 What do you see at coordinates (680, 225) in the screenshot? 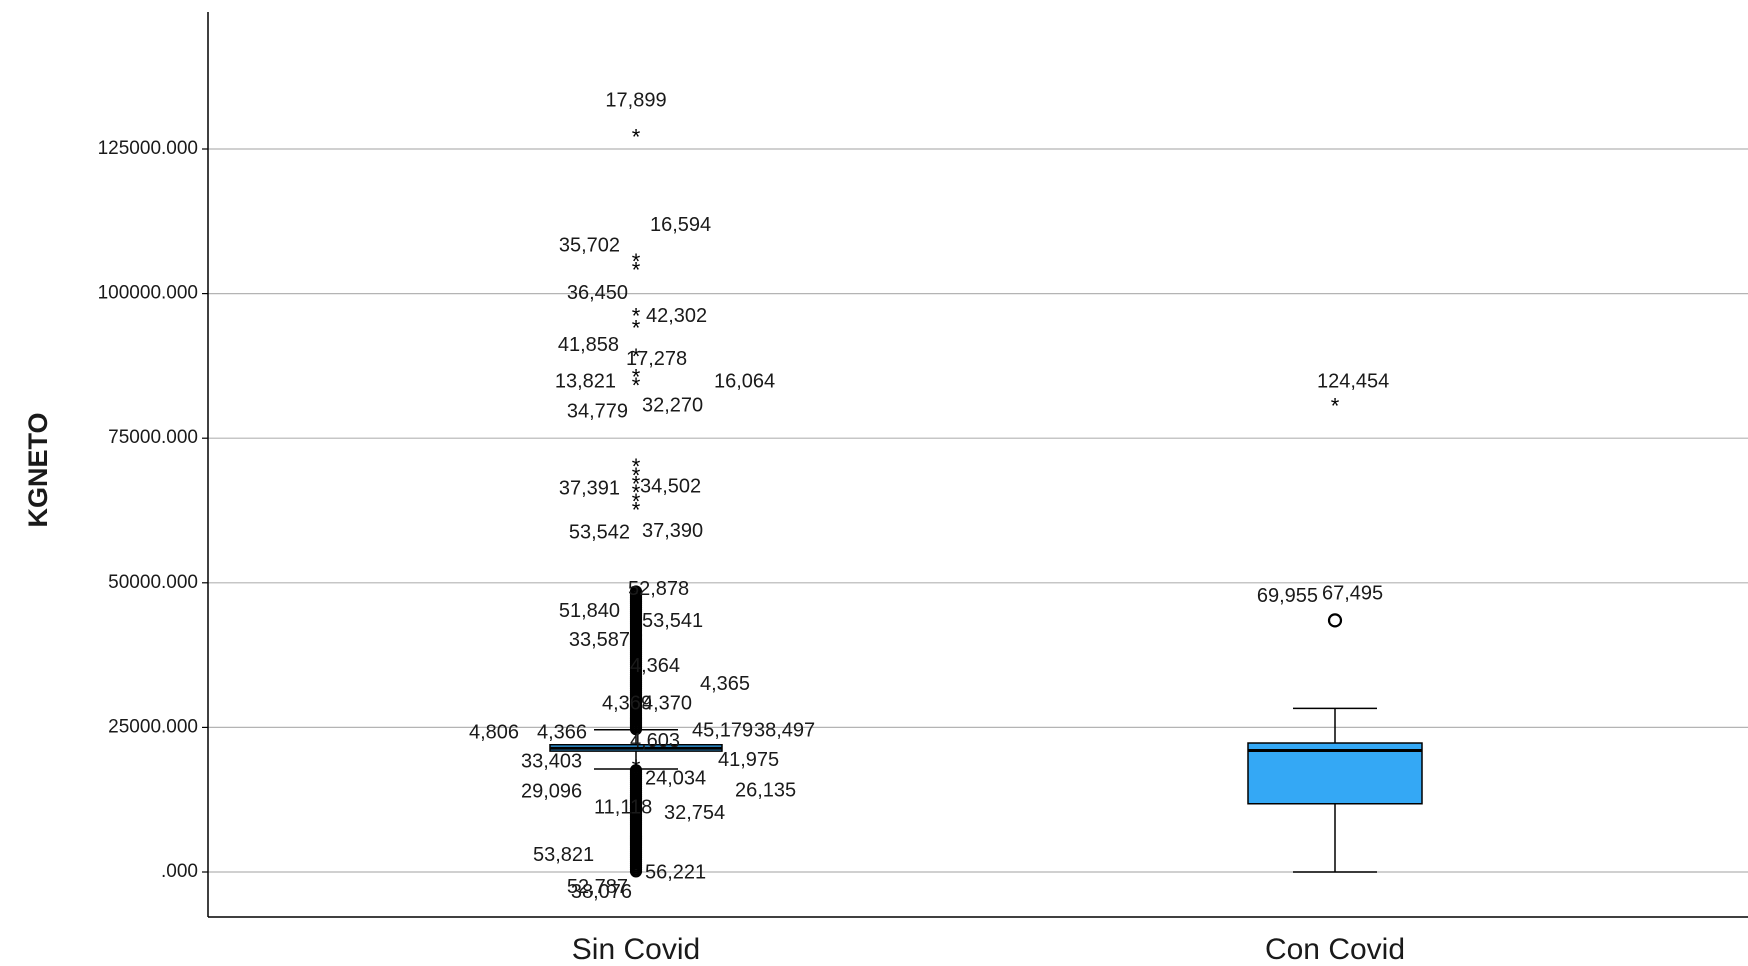
I see `outlier-label: 16,594` at bounding box center [680, 225].